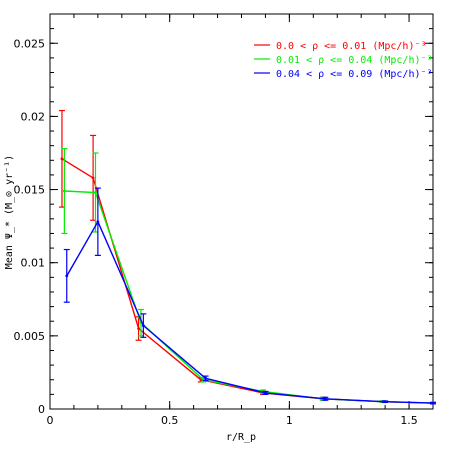 This screenshot has width=457, height=457. I want to click on y-tick-label: 0.02, so click(33, 116).